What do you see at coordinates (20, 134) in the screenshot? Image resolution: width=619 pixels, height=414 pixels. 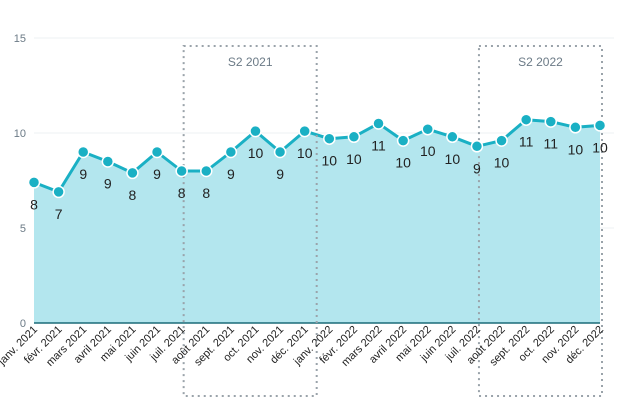 I see `y-tick-label: 10` at bounding box center [20, 134].